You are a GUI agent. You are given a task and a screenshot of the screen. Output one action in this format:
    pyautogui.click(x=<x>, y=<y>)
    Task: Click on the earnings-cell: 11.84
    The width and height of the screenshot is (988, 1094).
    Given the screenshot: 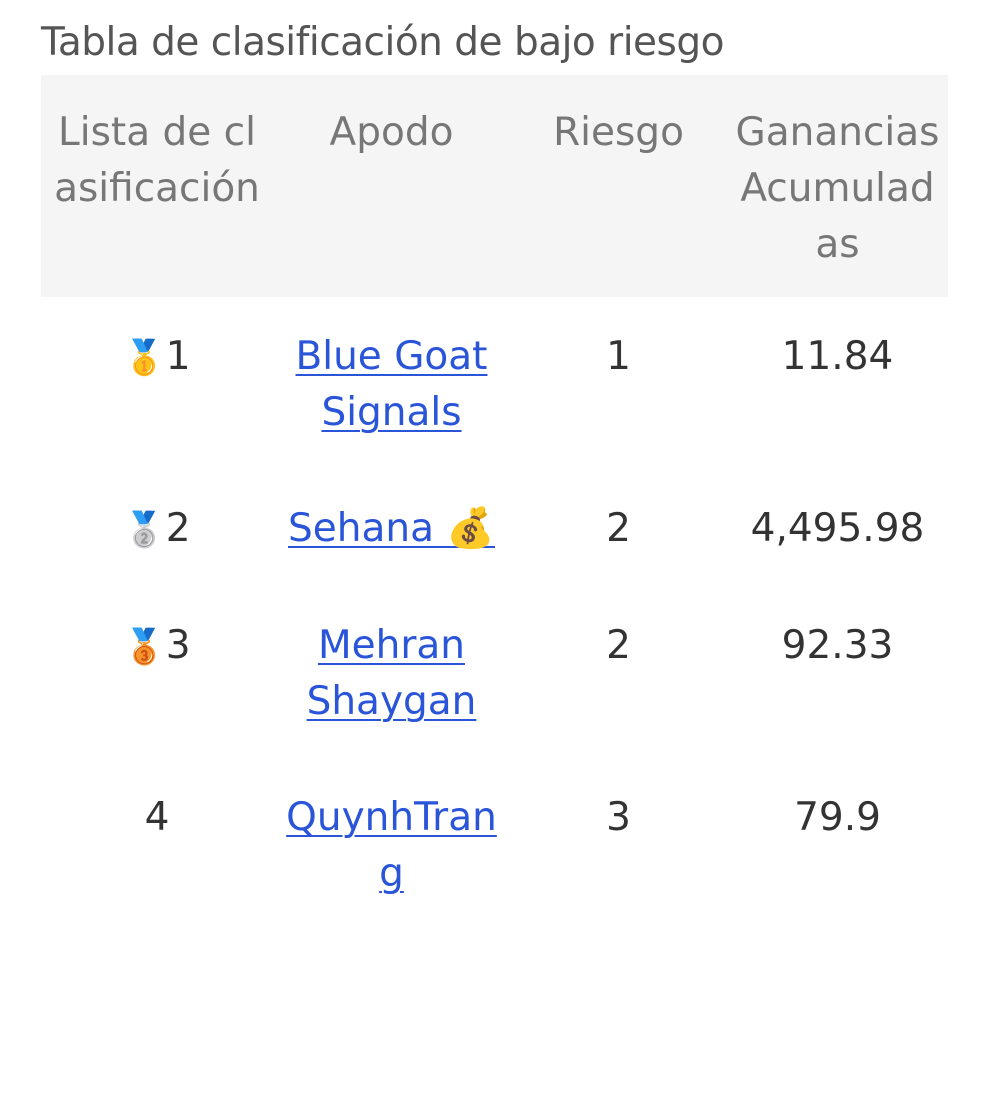 What is the action you would take?
    pyautogui.click(x=837, y=356)
    